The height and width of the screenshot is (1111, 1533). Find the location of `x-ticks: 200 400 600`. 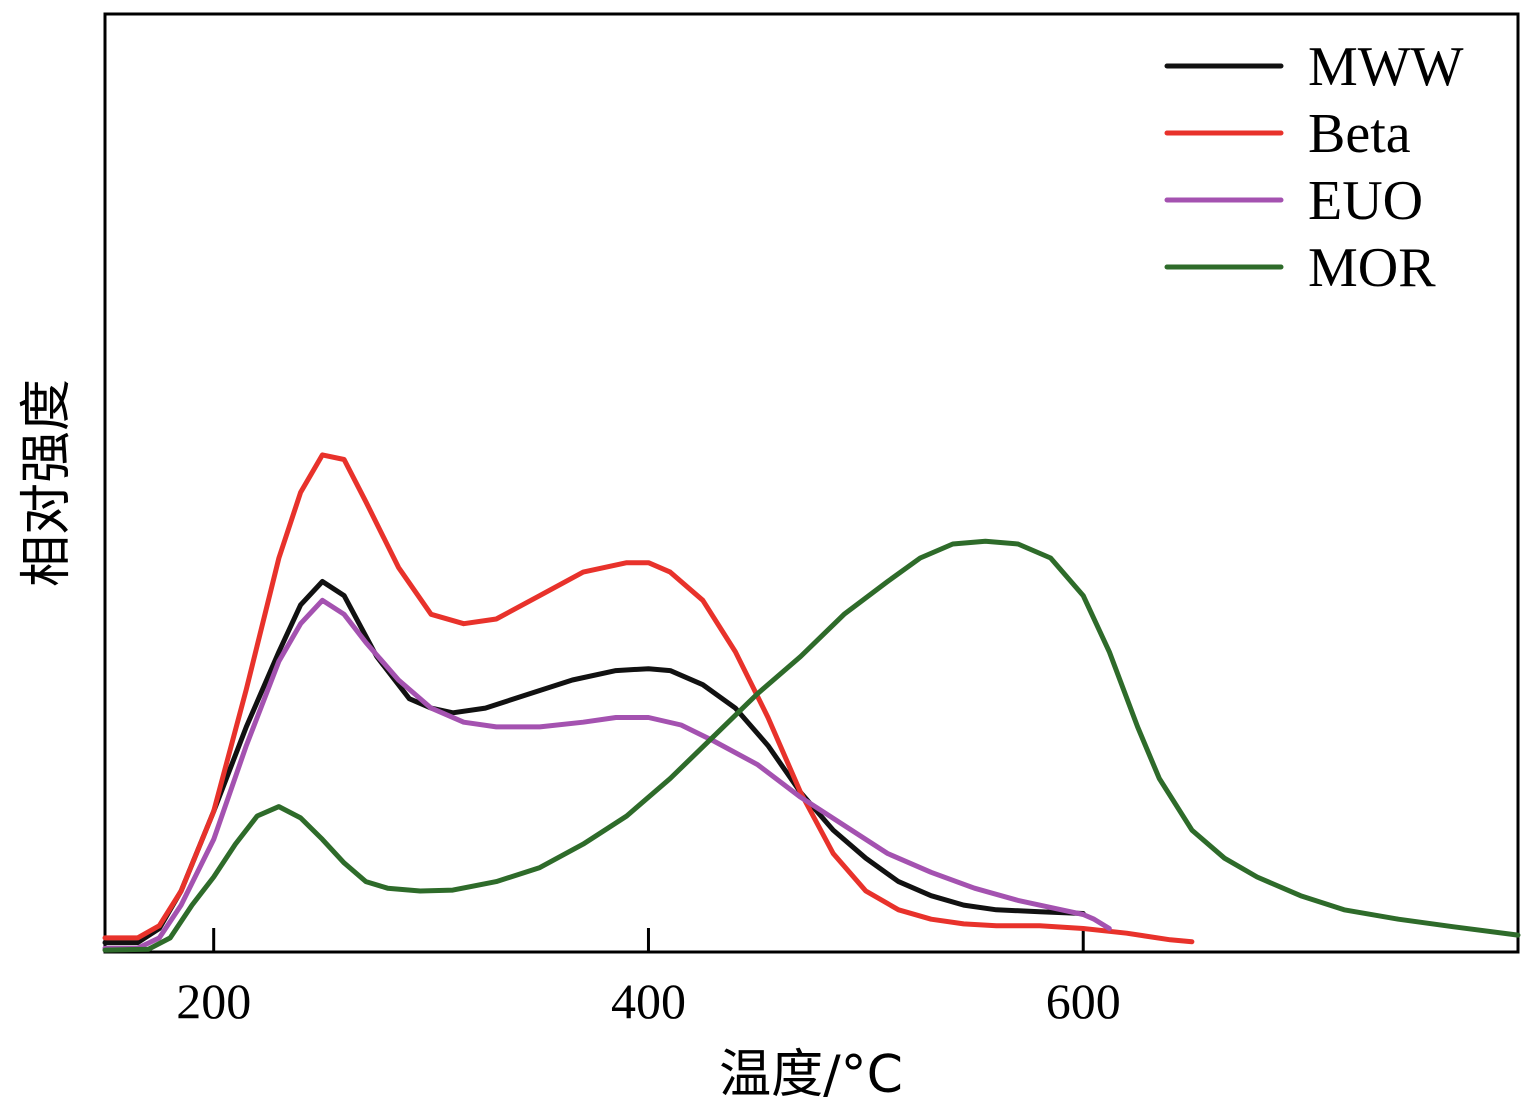

x-ticks: 200 400 600 is located at coordinates (648, 978).